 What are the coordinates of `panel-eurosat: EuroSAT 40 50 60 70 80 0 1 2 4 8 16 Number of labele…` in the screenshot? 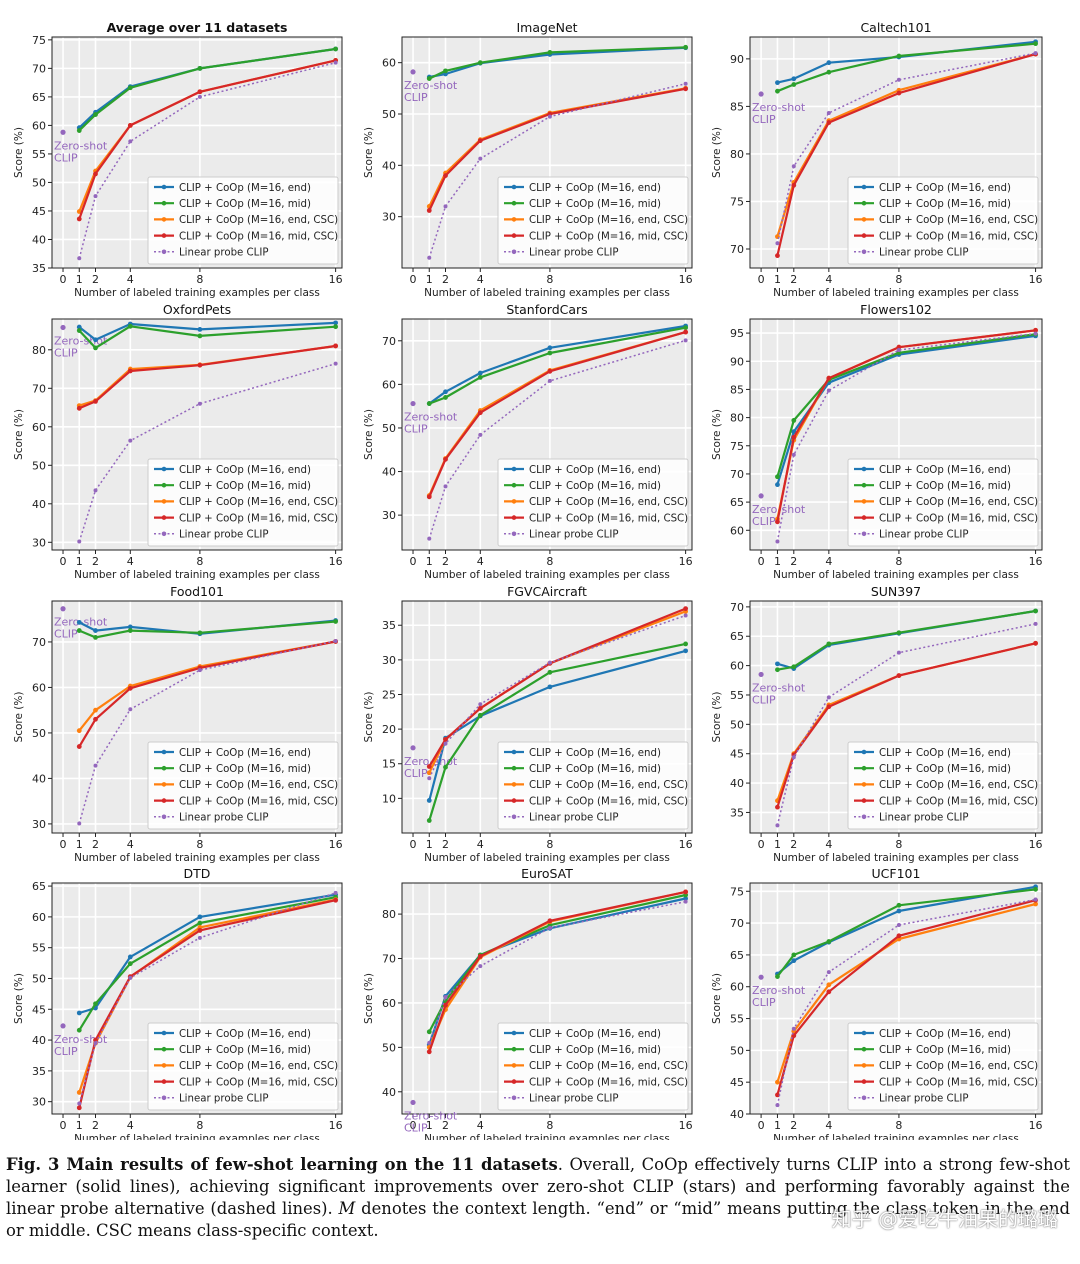 It's located at (528, 1003).